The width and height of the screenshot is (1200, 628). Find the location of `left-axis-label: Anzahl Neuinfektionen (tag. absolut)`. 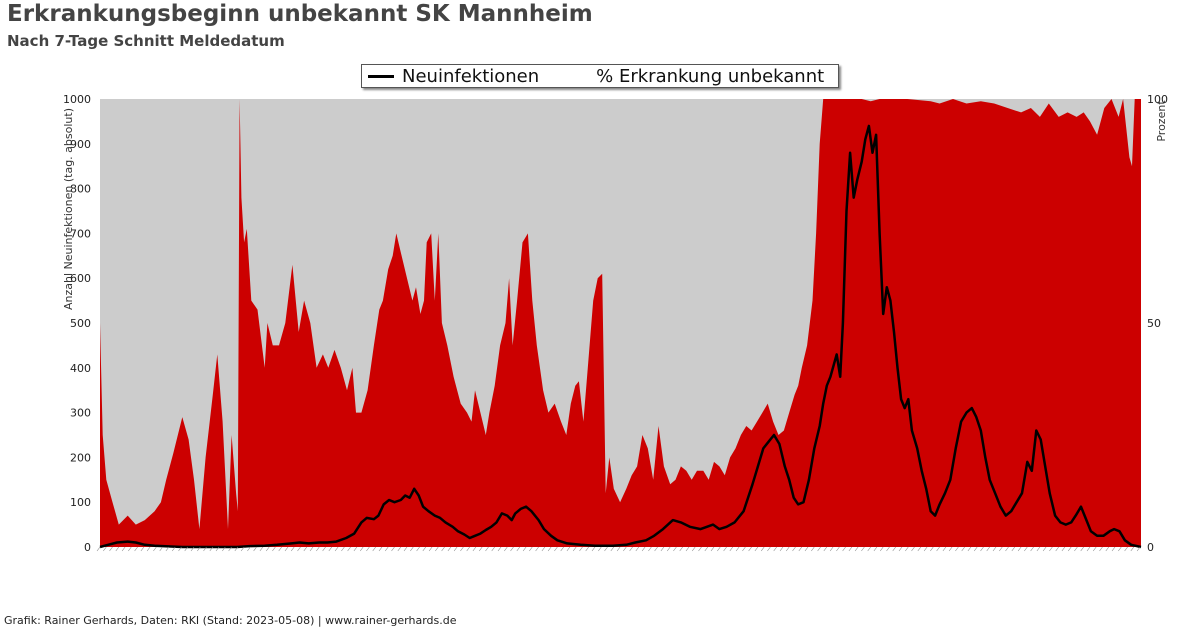

left-axis-label: Anzahl Neuinfektionen (tag. absolut) is located at coordinates (68, 209).